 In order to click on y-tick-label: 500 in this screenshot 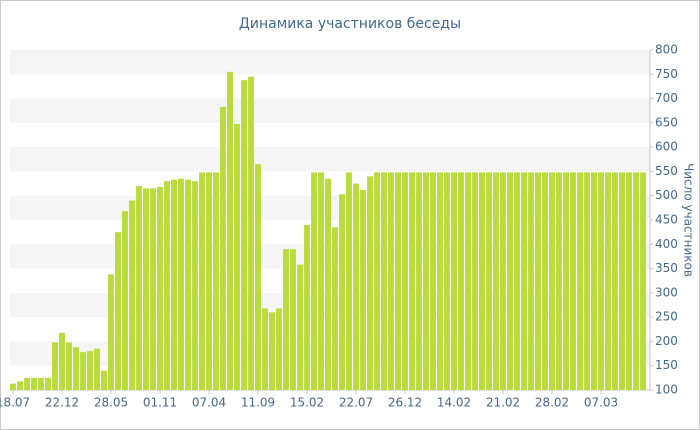, I will do `click(666, 195)`.